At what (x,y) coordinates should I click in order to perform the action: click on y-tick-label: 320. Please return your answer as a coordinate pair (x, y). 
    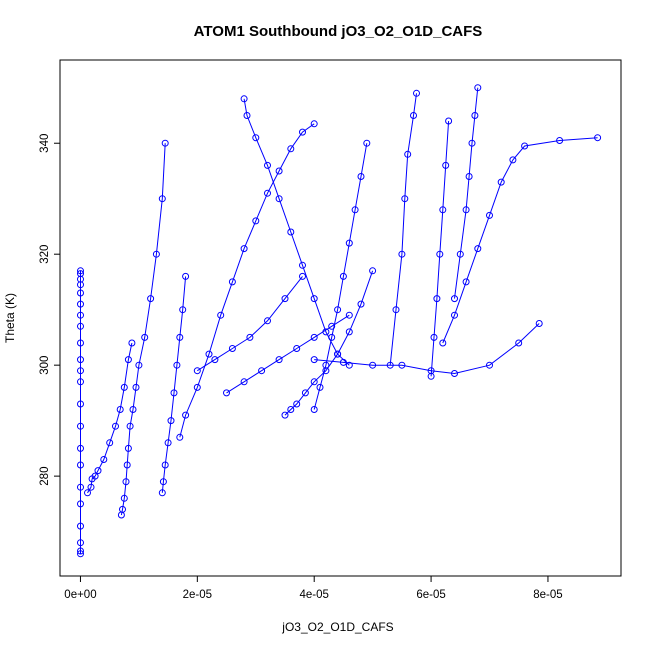
    Looking at the image, I should click on (45, 254).